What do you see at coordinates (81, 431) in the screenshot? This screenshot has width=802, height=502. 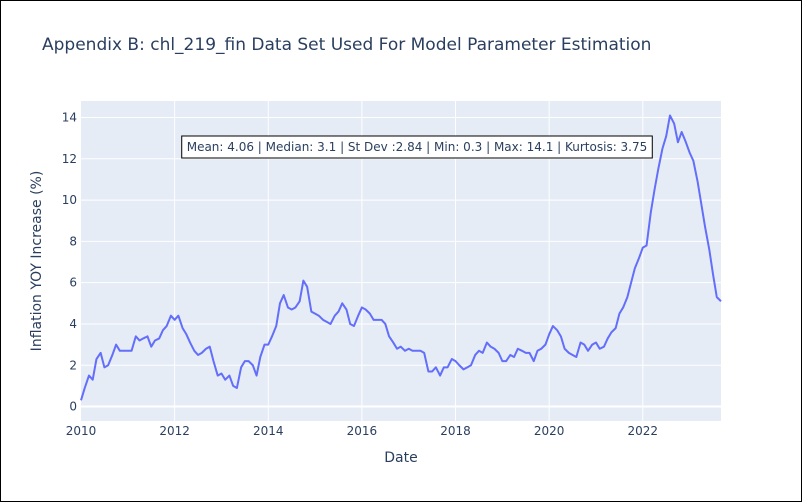 I see `x-tick-label: 2010` at bounding box center [81, 431].